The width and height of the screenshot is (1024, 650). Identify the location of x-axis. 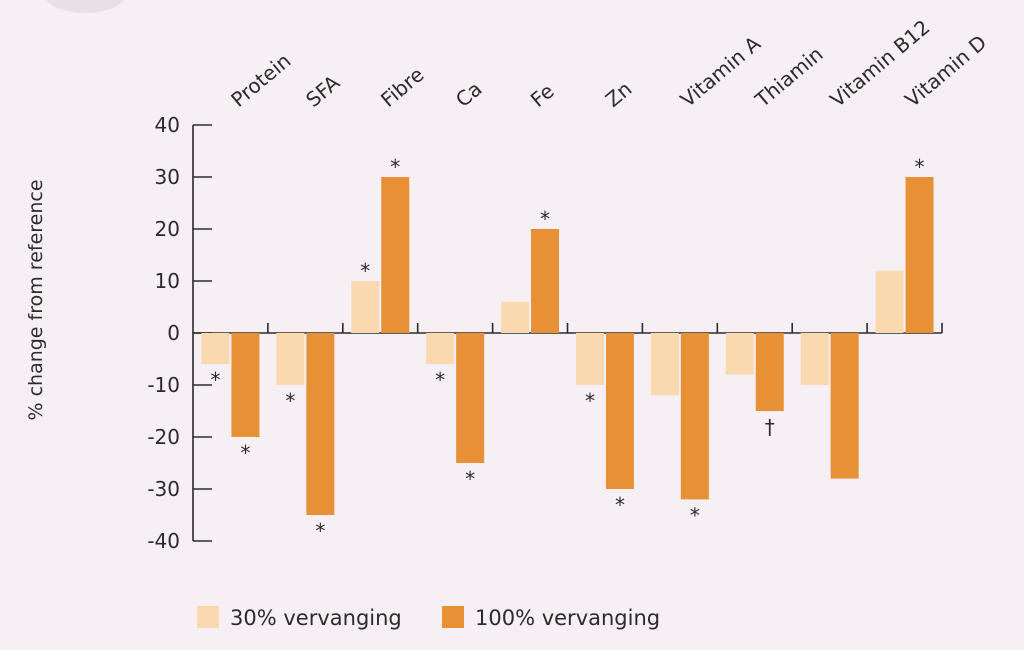
(568, 328).